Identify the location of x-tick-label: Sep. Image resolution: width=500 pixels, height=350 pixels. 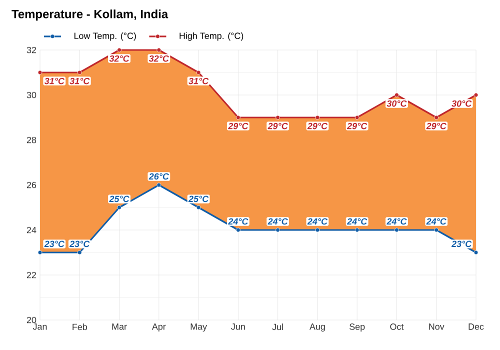
(357, 328).